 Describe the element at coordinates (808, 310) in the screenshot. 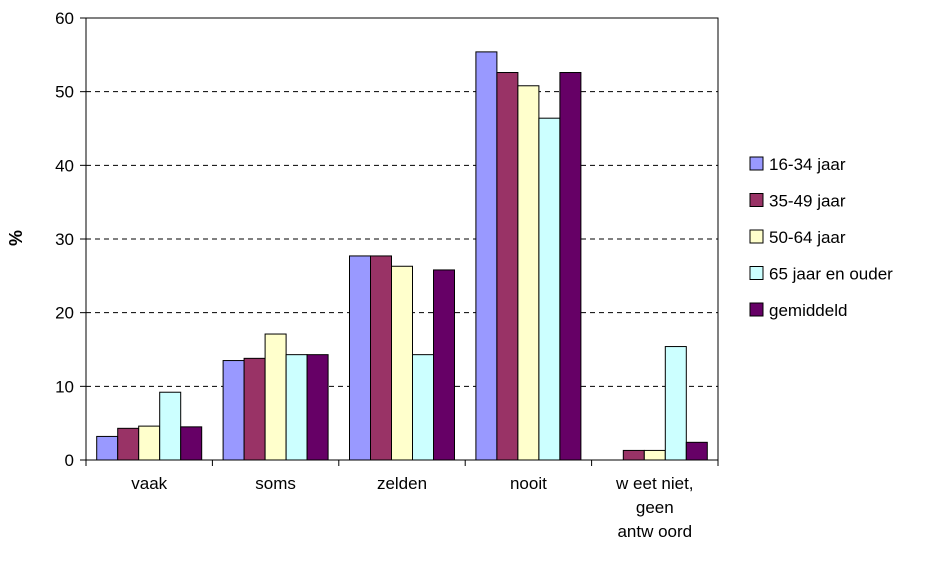

I see `legend-label: gemiddeld` at that location.